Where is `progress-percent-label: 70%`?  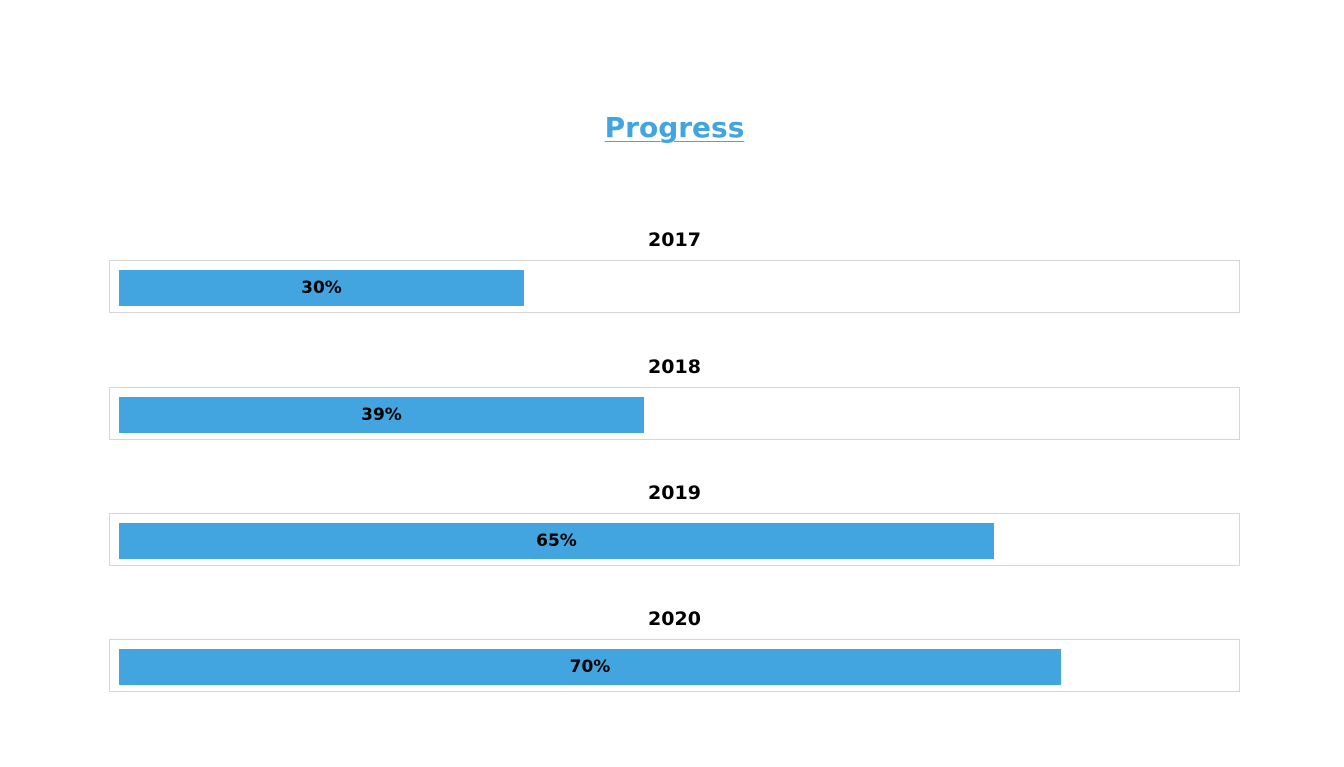 progress-percent-label: 70% is located at coordinates (590, 667).